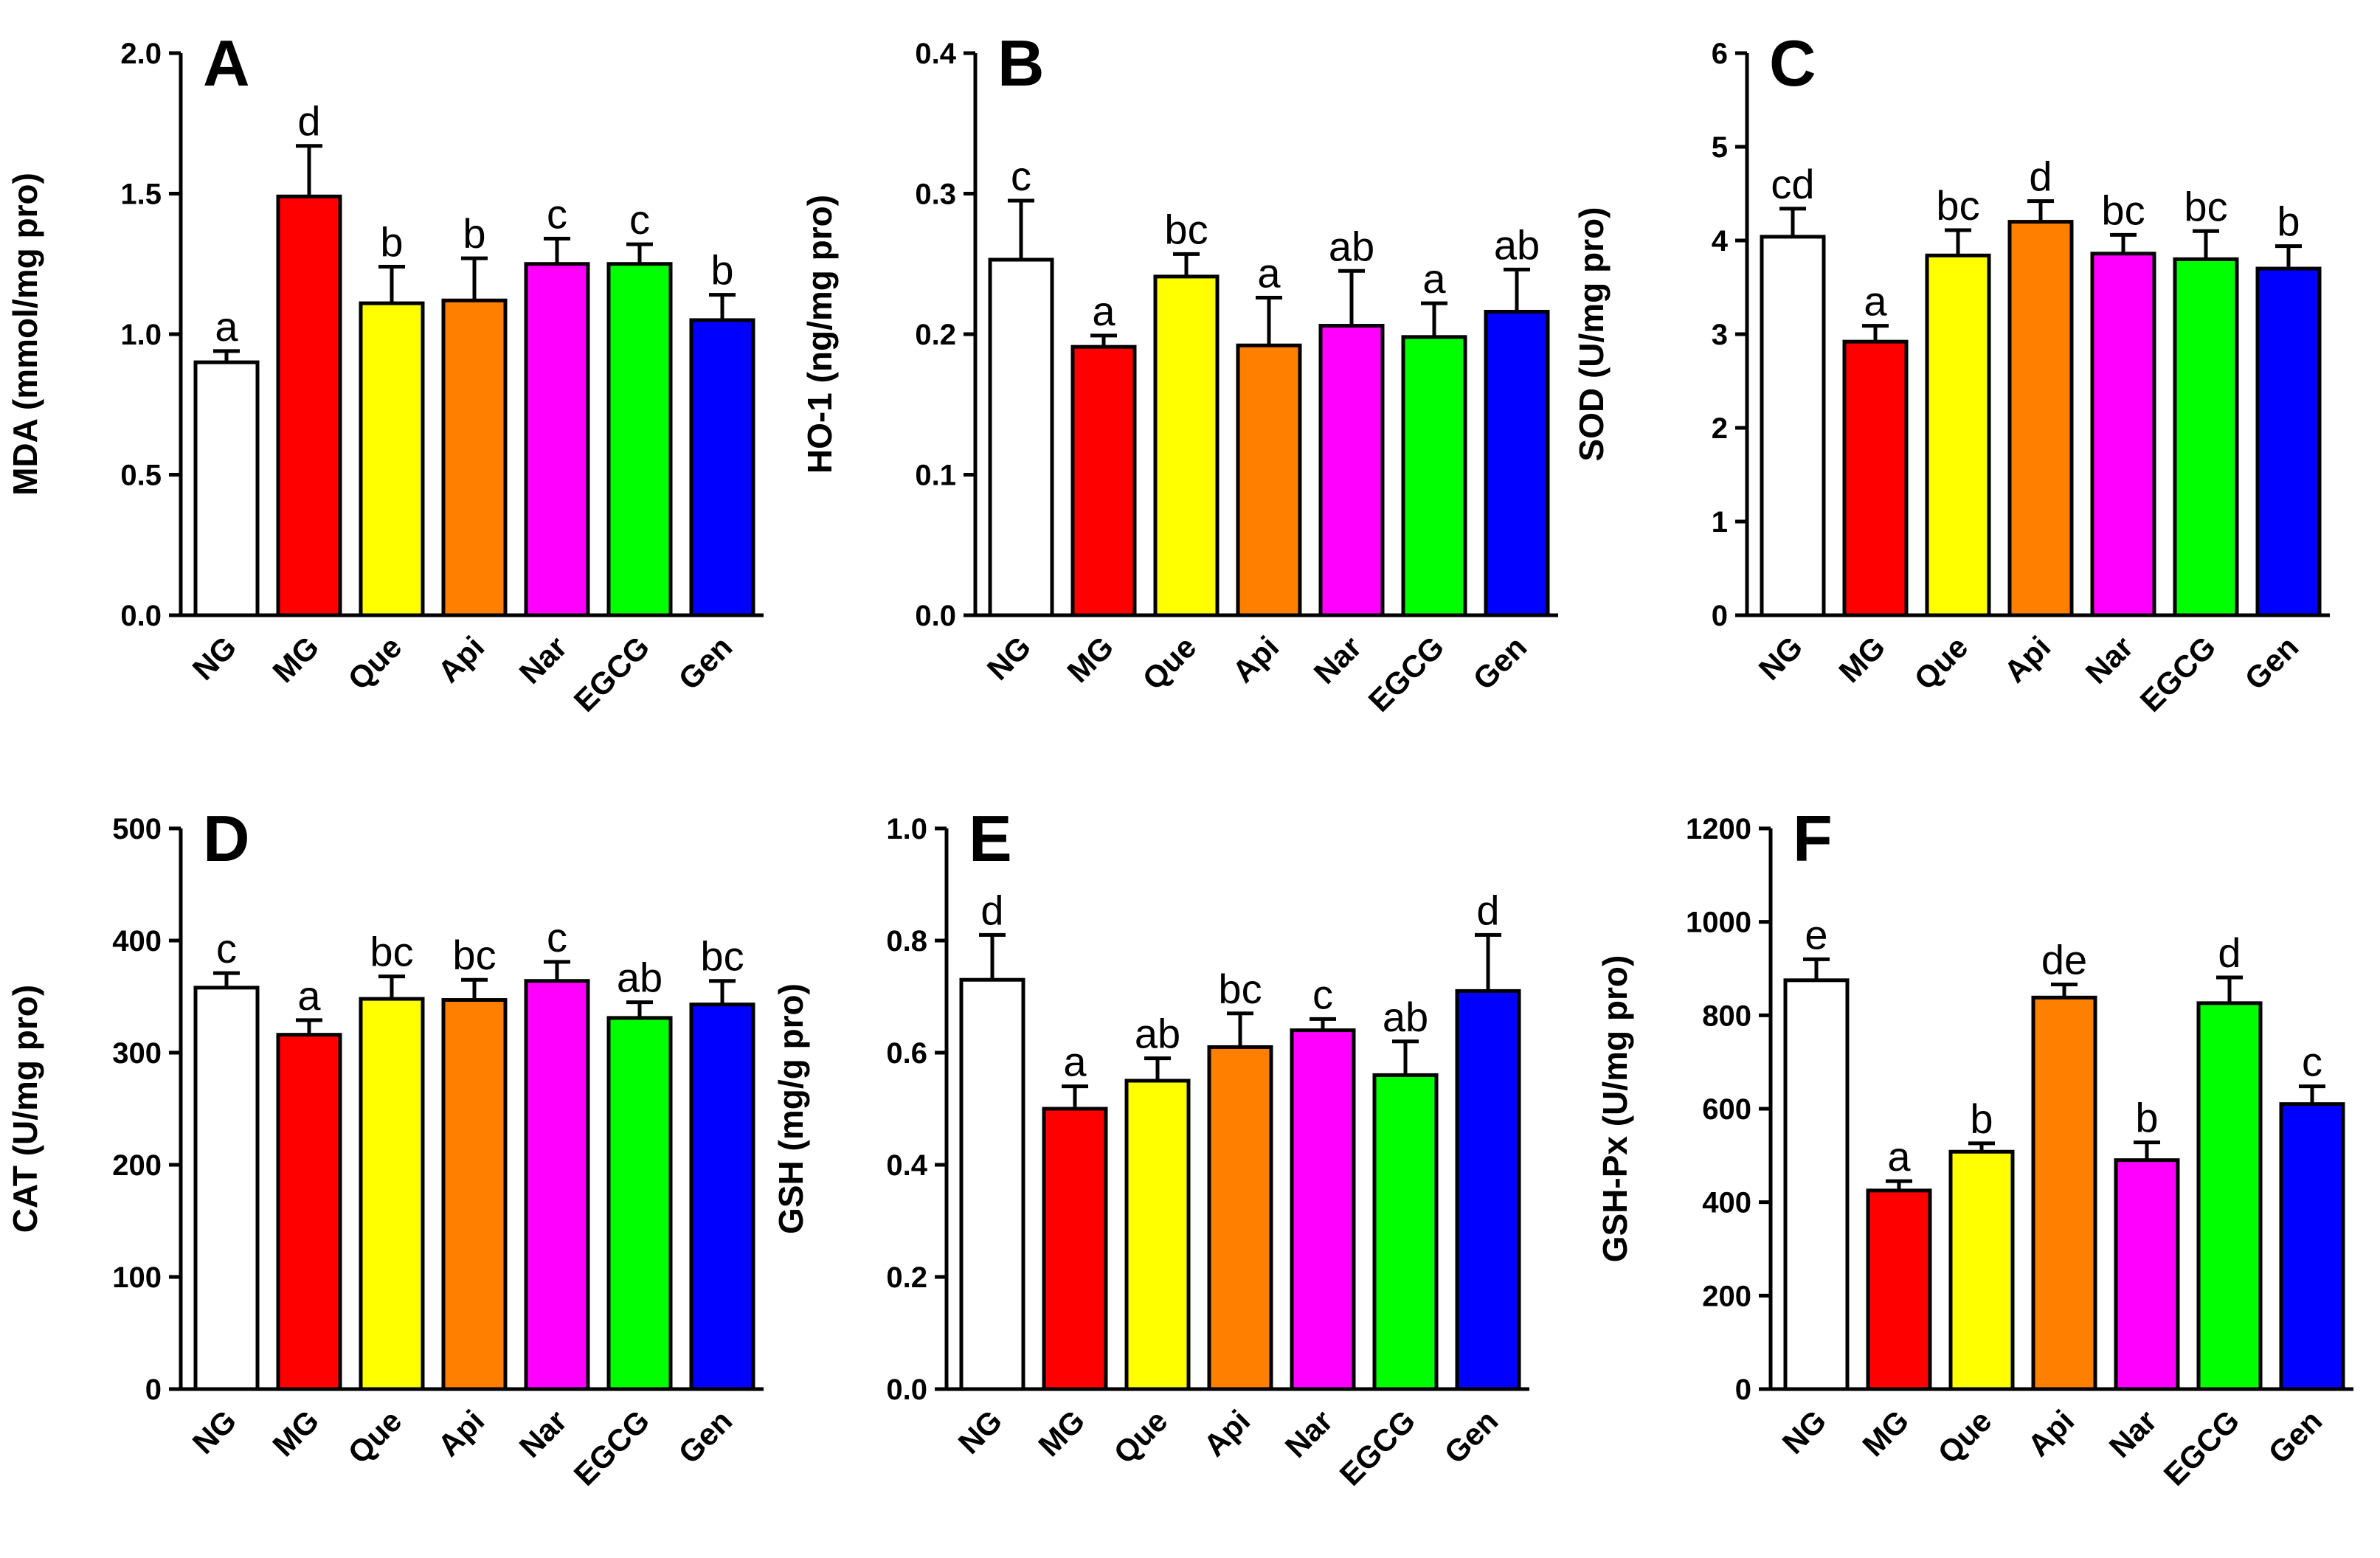  What do you see at coordinates (935, 195) in the screenshot?
I see `y-tick-label: 0.3` at bounding box center [935, 195].